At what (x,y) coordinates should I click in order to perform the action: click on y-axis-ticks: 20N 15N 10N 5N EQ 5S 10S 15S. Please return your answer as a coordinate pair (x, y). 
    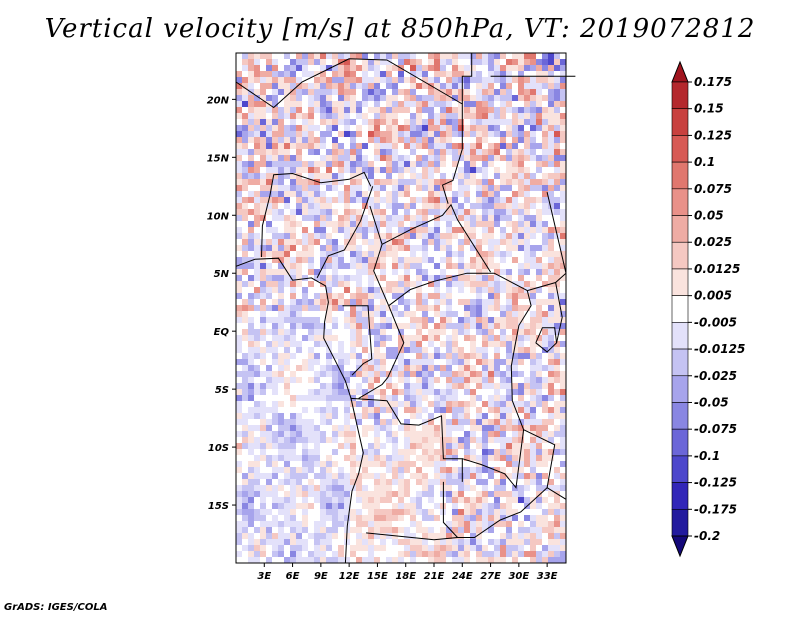
    Looking at the image, I should click on (221, 303).